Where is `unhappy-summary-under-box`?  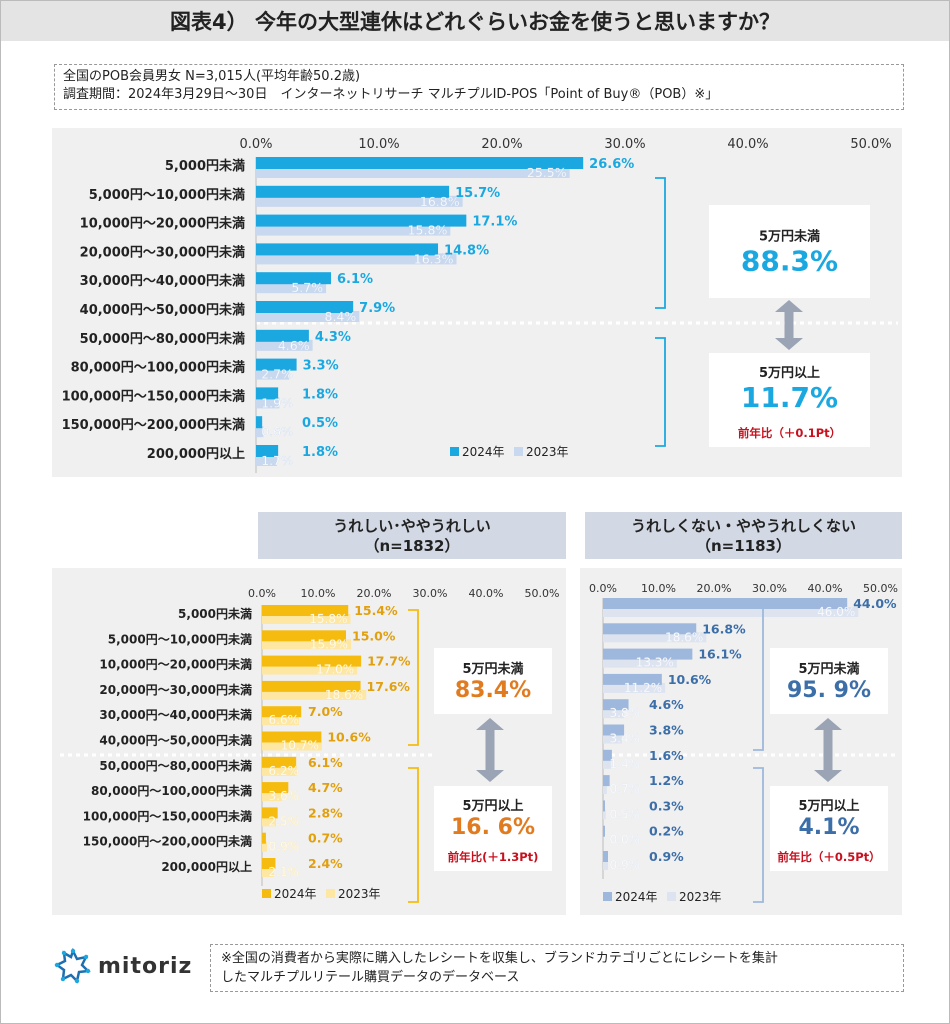
unhappy-summary-under-box is located at coordinates (829, 681).